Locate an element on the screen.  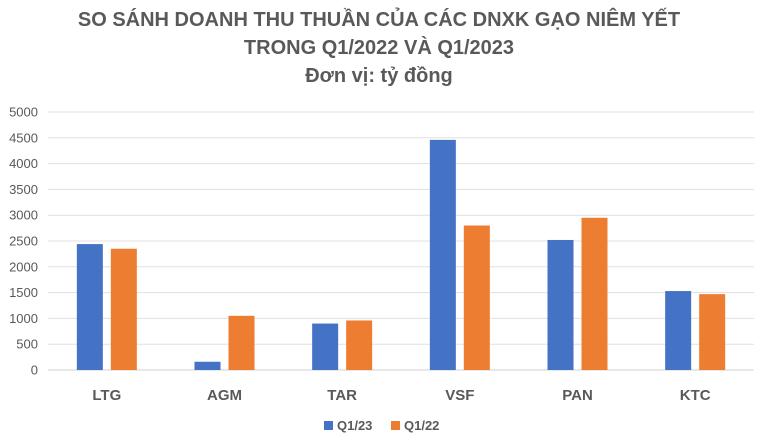
y-tick-label: 2500 is located at coordinates (23, 241).